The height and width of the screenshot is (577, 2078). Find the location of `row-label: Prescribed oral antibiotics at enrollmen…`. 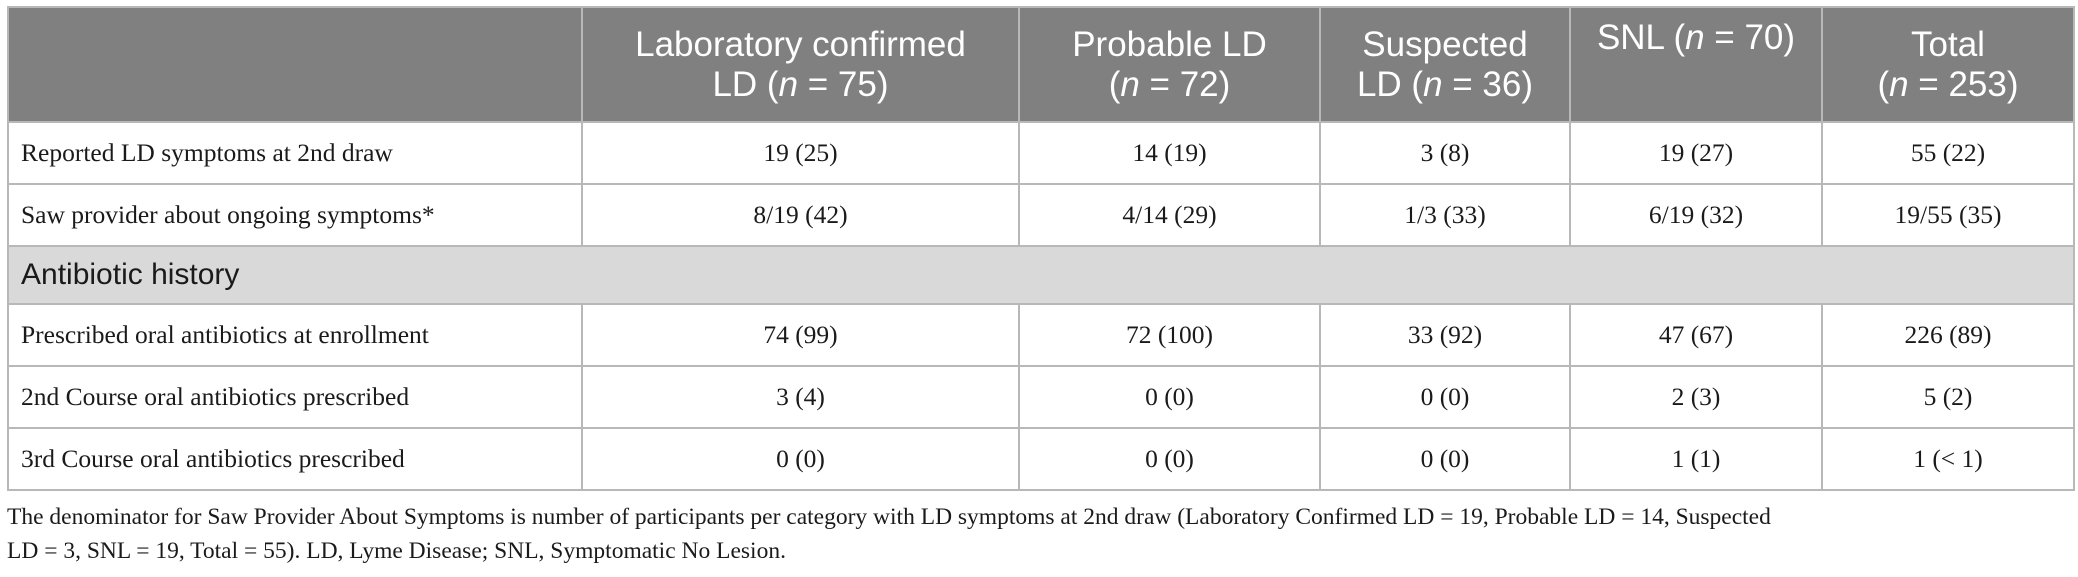

row-label: Prescribed oral antibiotics at enrollmen… is located at coordinates (295, 335).